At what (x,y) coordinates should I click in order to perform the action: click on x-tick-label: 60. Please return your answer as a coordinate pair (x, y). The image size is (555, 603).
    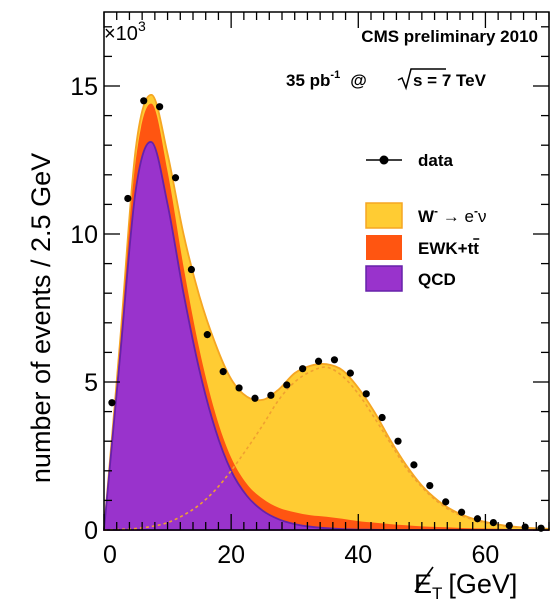
    Looking at the image, I should click on (486, 555).